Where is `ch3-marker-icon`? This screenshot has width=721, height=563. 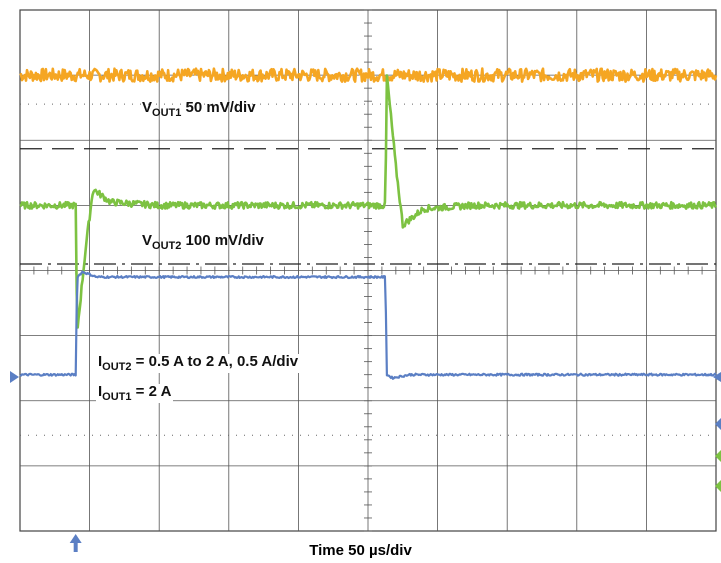
ch3-marker-icon is located at coordinates (718, 424).